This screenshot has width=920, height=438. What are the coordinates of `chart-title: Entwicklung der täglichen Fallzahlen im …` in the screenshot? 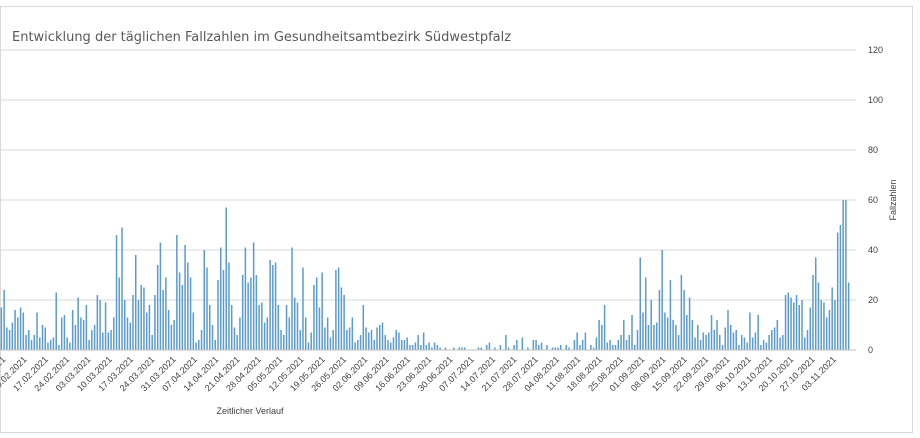 It's located at (261, 37).